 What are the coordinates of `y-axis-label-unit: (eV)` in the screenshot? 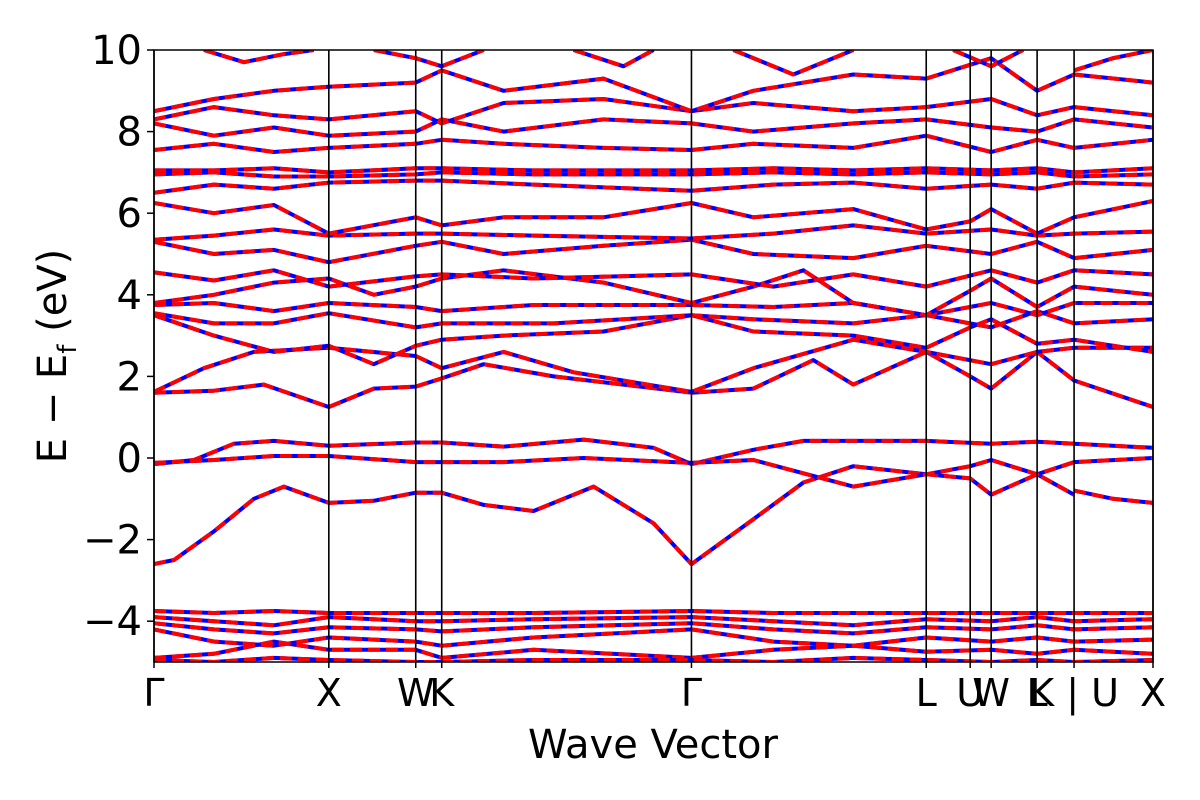 It's located at (53, 297).